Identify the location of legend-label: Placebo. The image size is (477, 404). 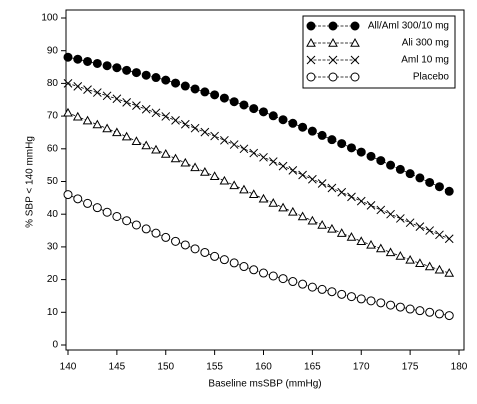
(431, 77).